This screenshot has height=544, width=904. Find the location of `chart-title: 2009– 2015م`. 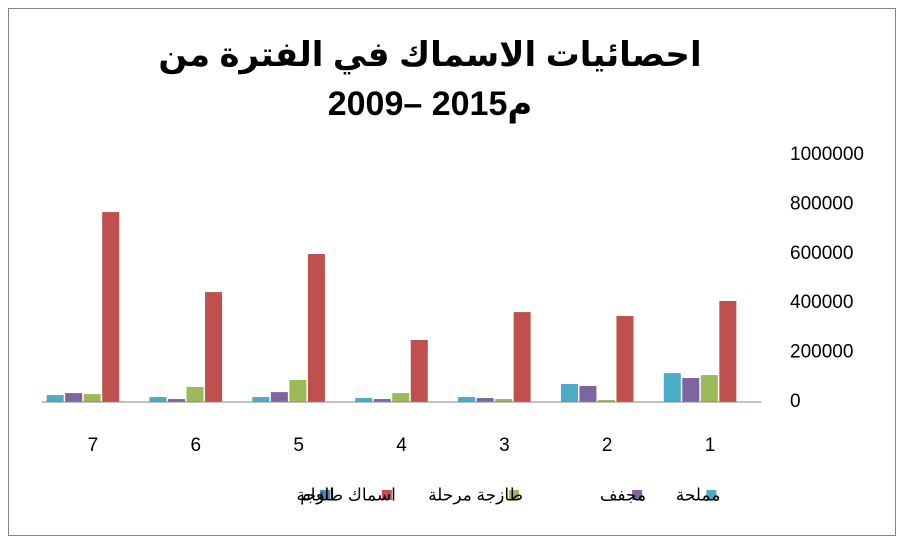

chart-title: 2009– 2015م is located at coordinates (430, 104).